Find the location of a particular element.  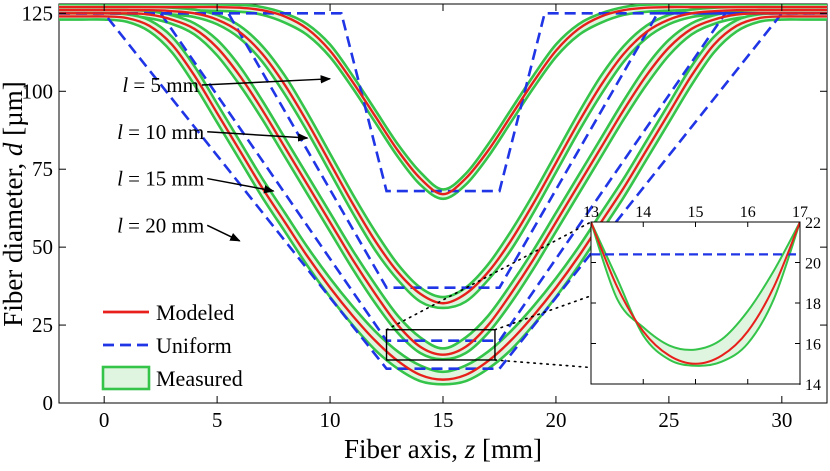

inset-modeled-line is located at coordinates (695, 293).